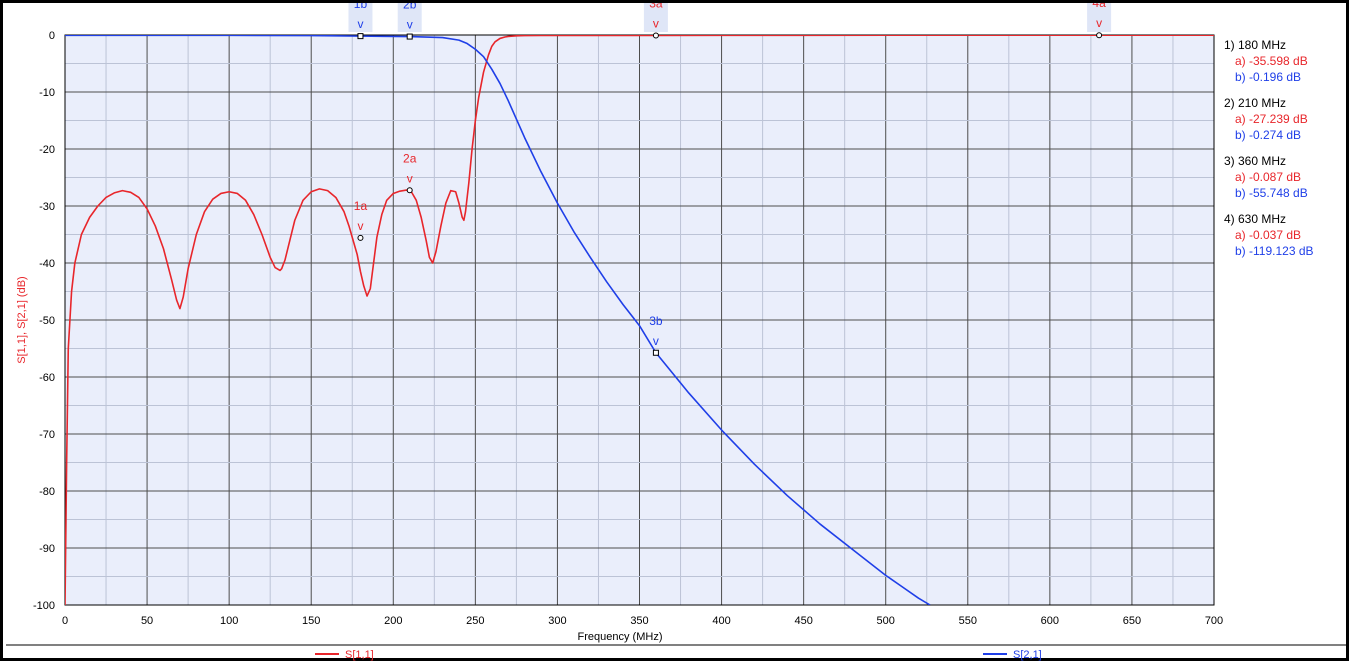  I want to click on marker-tag-3b: 3b v, so click(656, 335).